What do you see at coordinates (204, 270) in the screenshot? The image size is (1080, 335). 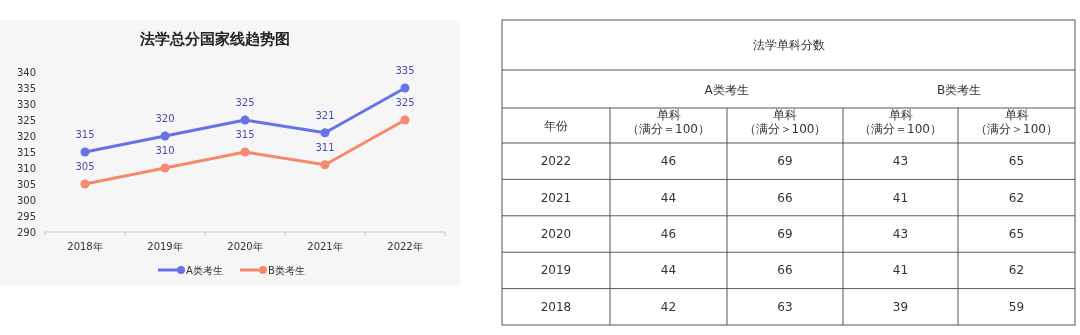 I see `legend-label: A类考生` at bounding box center [204, 270].